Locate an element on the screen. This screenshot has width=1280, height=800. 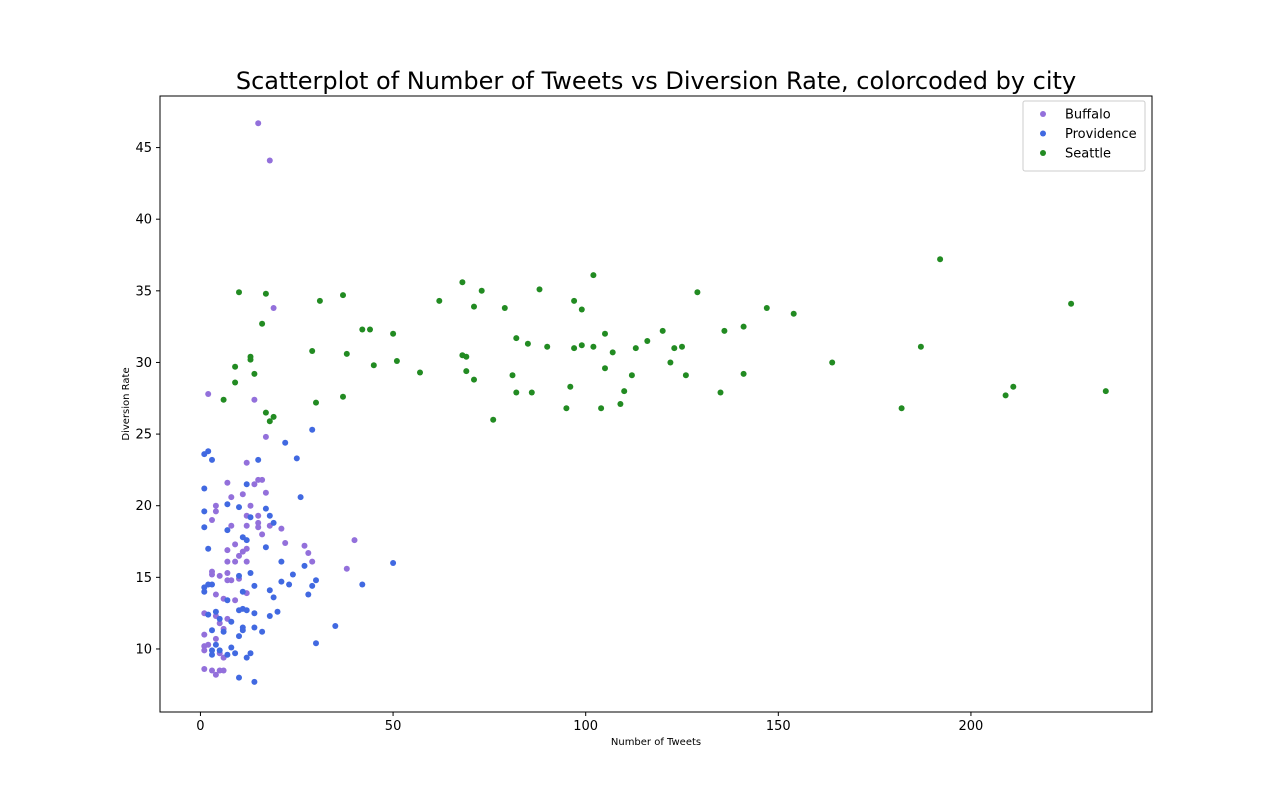
y-tick-label: 45 is located at coordinates (143, 148).